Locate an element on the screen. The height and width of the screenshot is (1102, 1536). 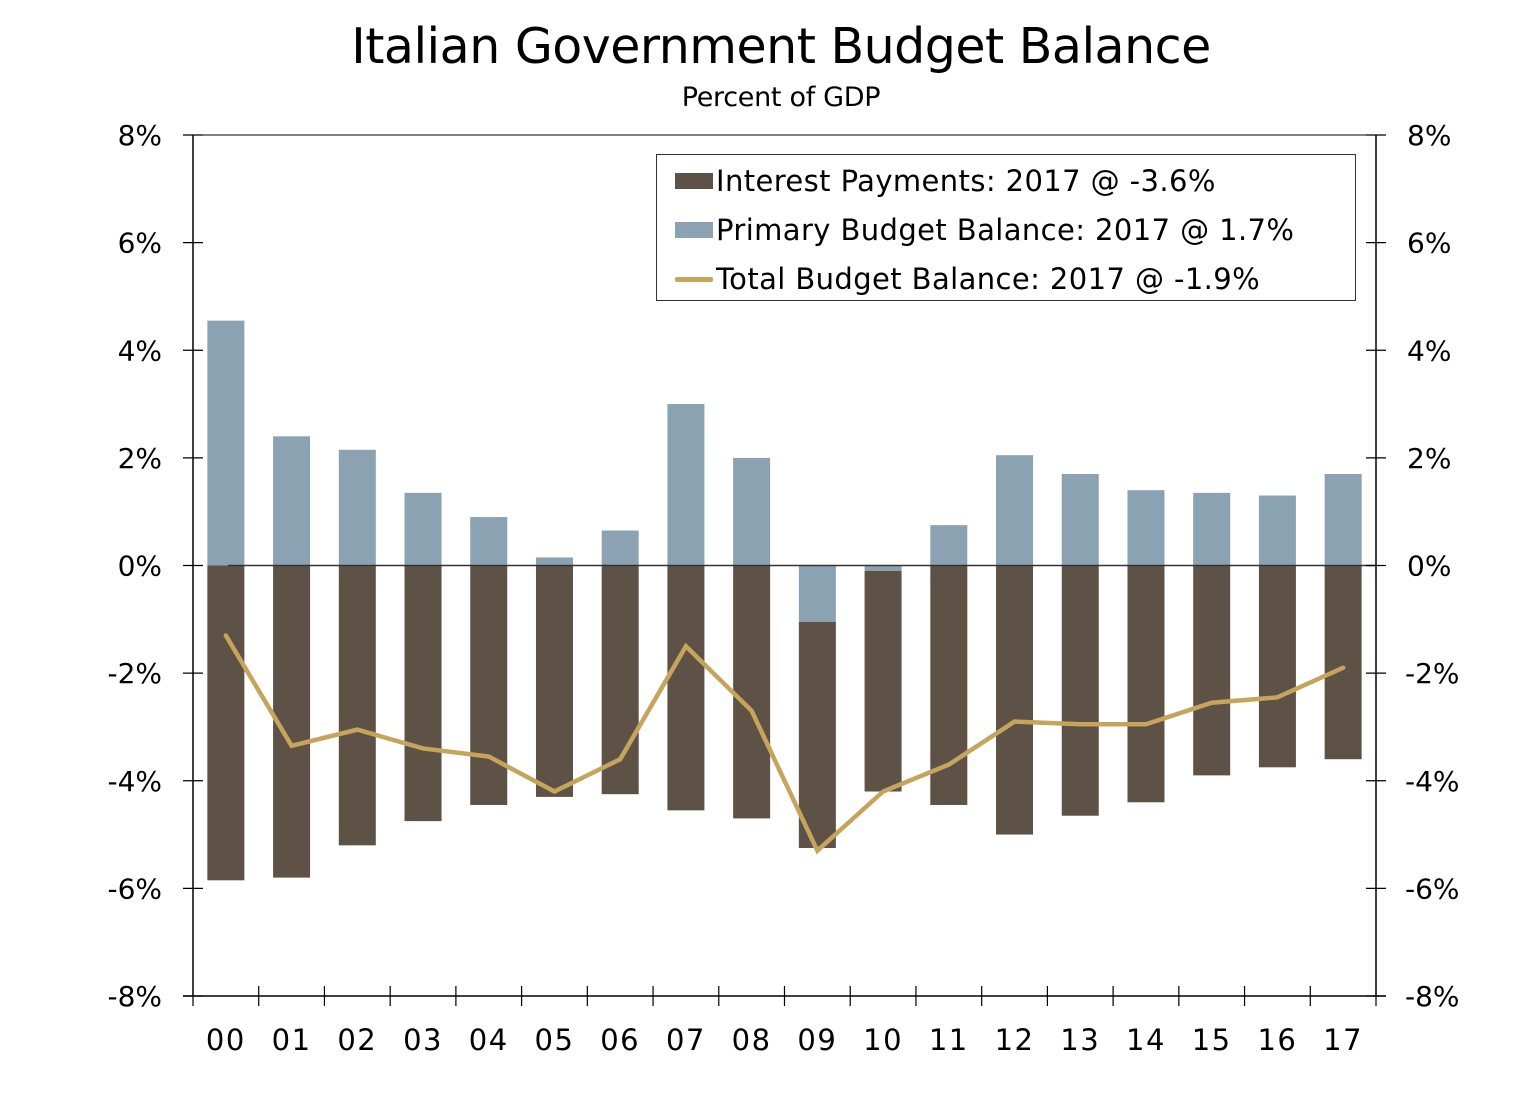
y-tick-label-right: 0% is located at coordinates (1429, 566).